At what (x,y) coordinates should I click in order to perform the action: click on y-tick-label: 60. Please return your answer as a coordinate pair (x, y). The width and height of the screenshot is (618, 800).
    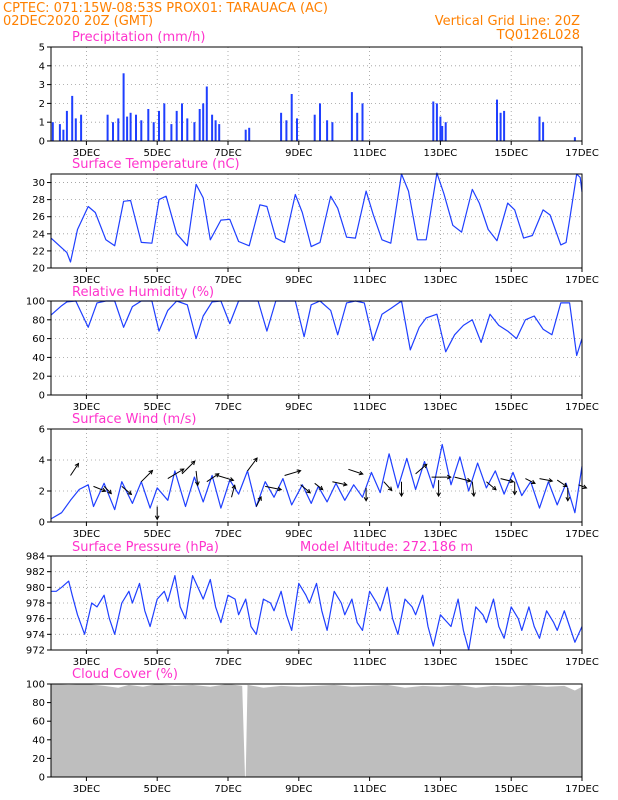
    Looking at the image, I should click on (38, 339).